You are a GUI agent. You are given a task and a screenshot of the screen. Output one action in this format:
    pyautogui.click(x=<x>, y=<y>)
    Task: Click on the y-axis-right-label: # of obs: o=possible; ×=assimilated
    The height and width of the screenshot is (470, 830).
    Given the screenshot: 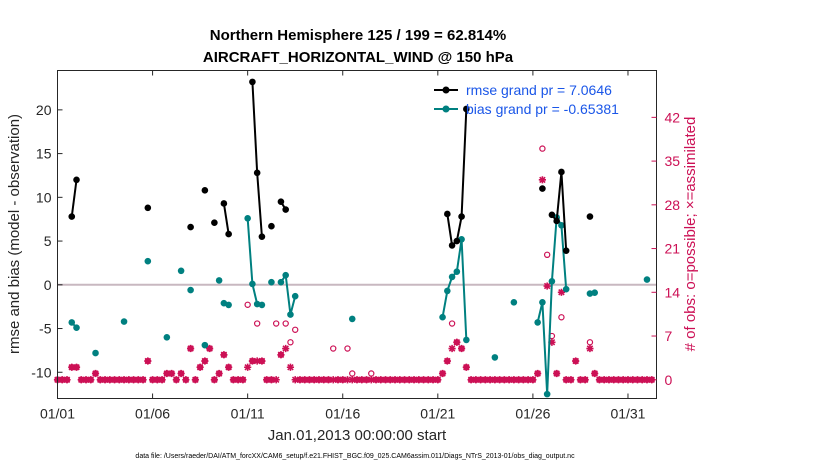 What is the action you would take?
    pyautogui.click(x=690, y=234)
    